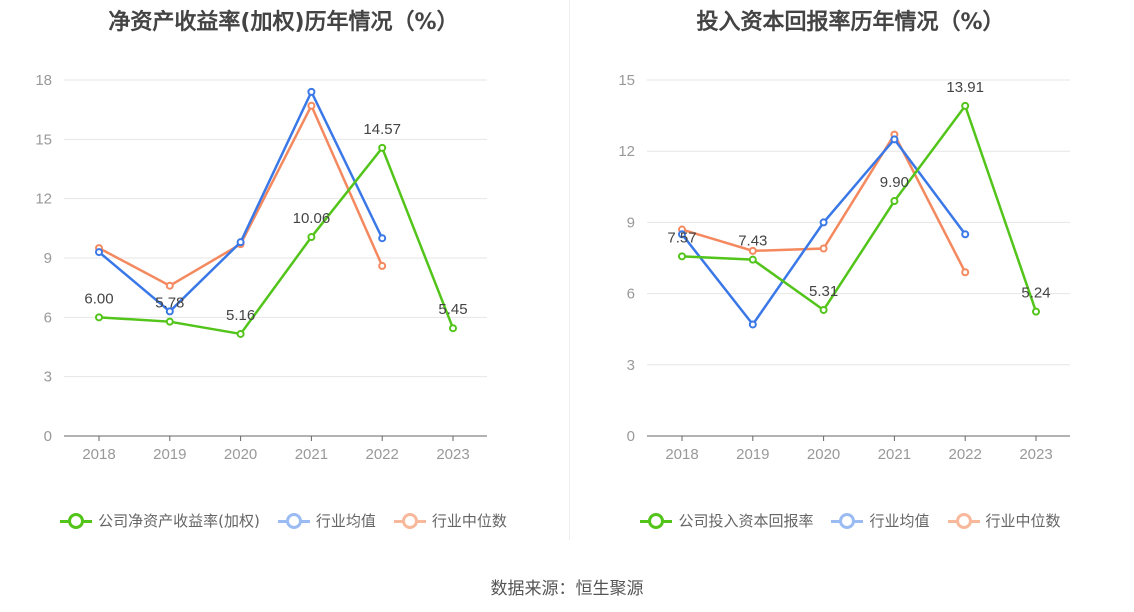 This screenshot has height=612, width=1134. What do you see at coordinates (752, 241) in the screenshot?
I see `data-label: 7.43` at bounding box center [752, 241].